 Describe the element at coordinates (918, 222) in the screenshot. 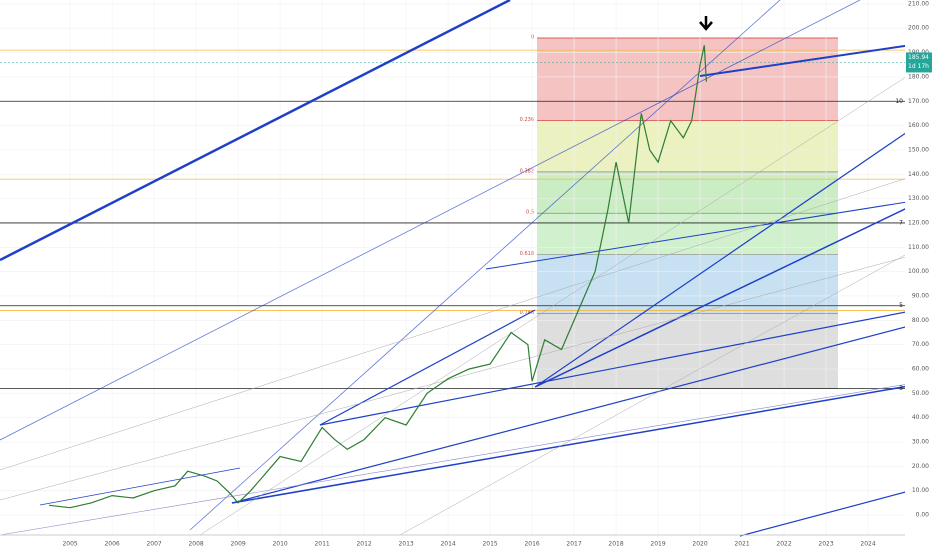

I see `y-tick-label: 120.00` at that location.